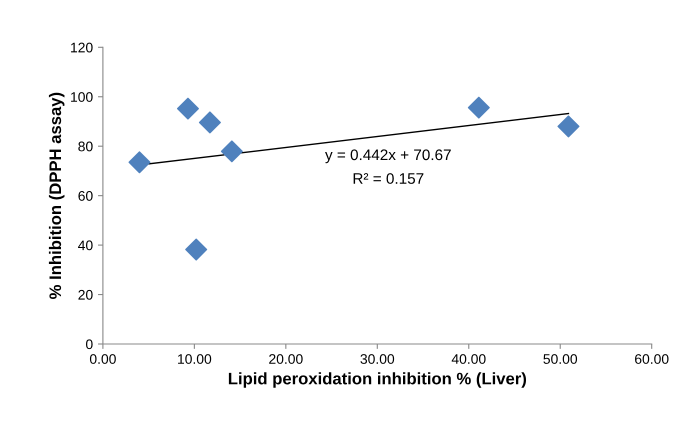  Describe the element at coordinates (56, 195) in the screenshot. I see `y-axis-title: % Inhibition (DPPH assay)` at that location.